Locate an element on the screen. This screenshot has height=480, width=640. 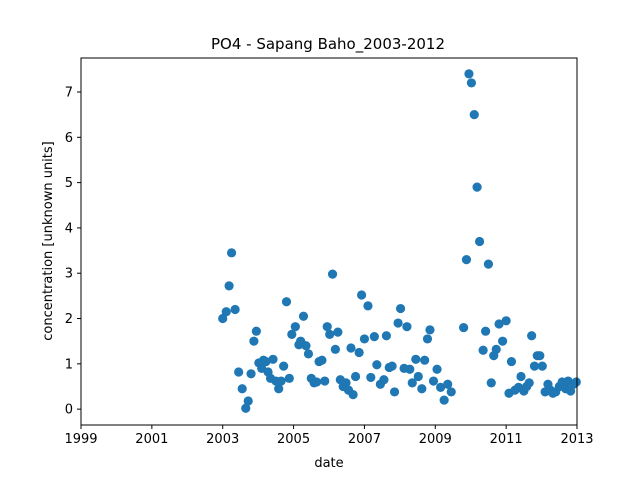
x-tick-label: 2005 is located at coordinates (293, 439).